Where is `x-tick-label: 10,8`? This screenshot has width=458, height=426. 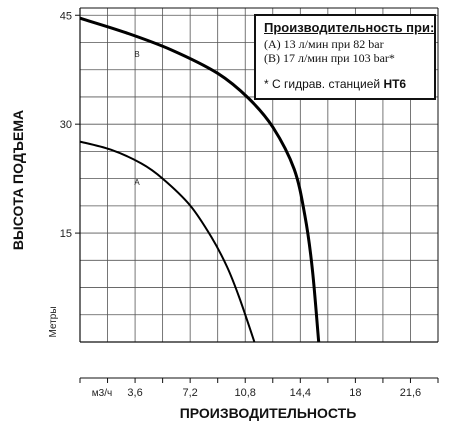 x-tick-label: 10,8 is located at coordinates (245, 393).